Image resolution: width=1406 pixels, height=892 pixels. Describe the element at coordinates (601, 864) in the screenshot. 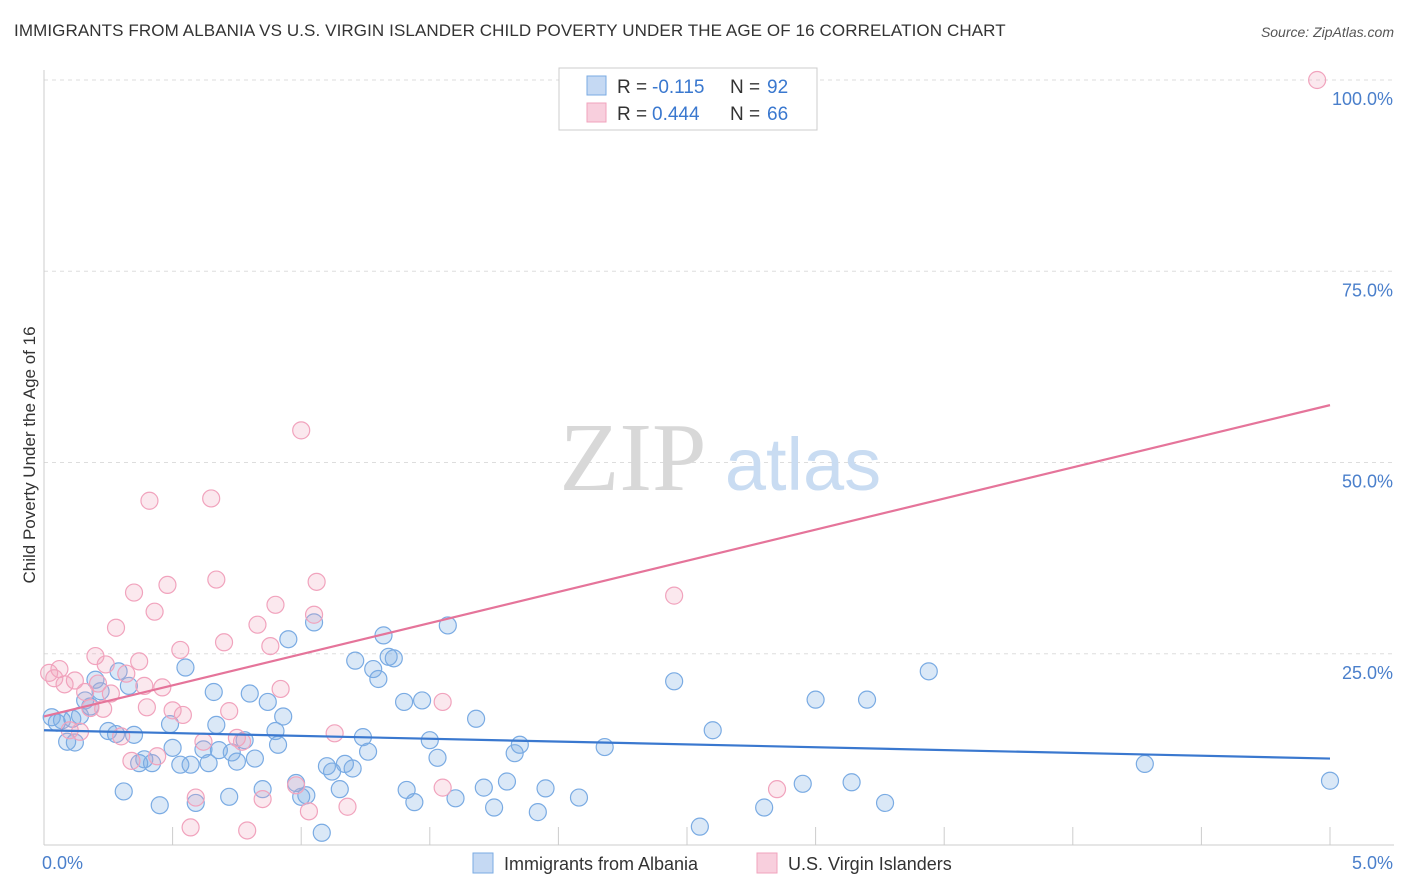

I see `legend-albania-label: Immigrants from Albania` at that location.